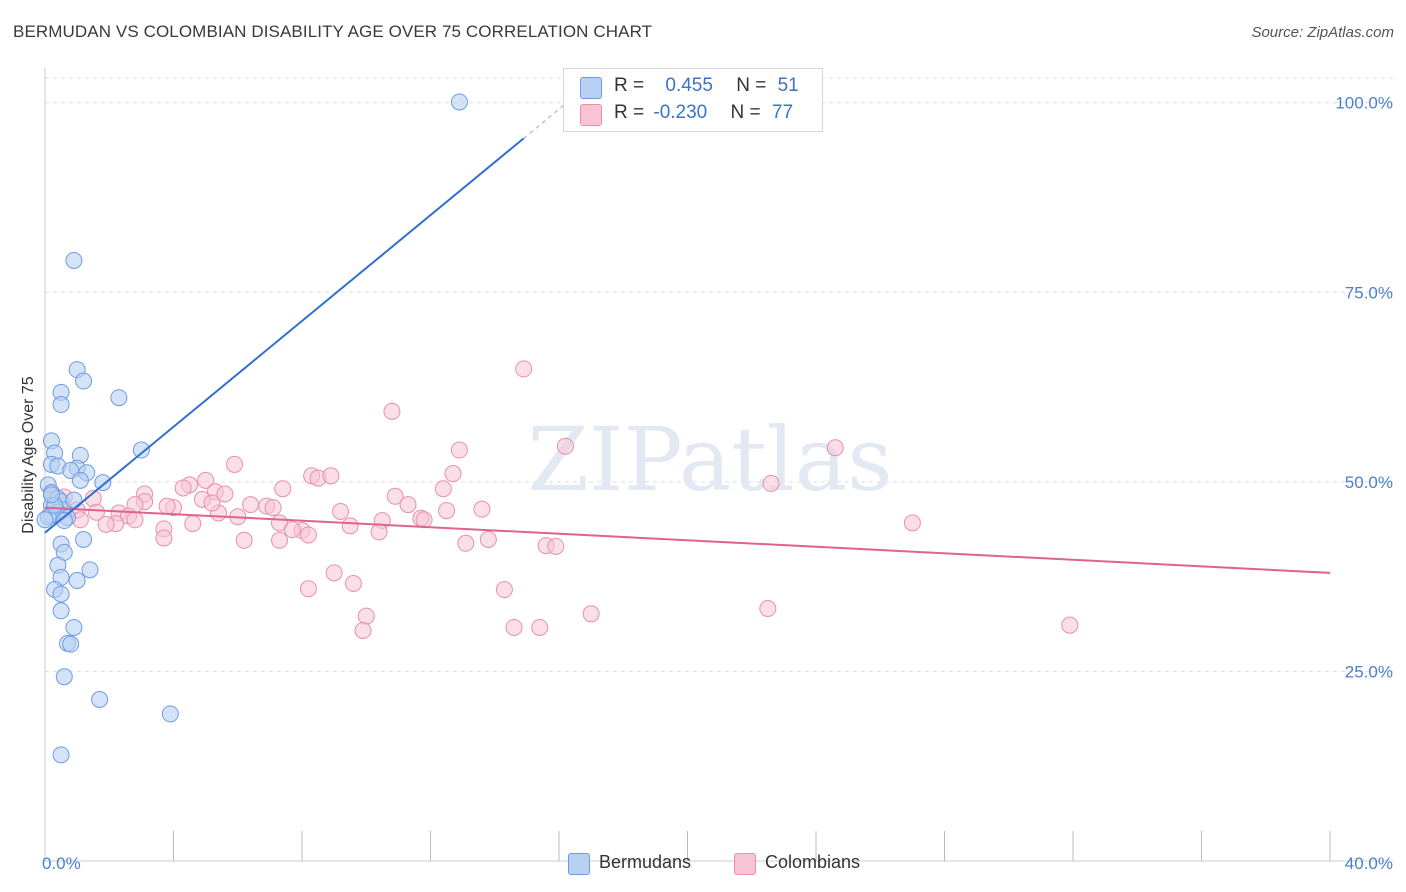 This screenshot has width=1406, height=892. Describe the element at coordinates (745, 864) in the screenshot. I see `colombians-legend-swatch` at that location.